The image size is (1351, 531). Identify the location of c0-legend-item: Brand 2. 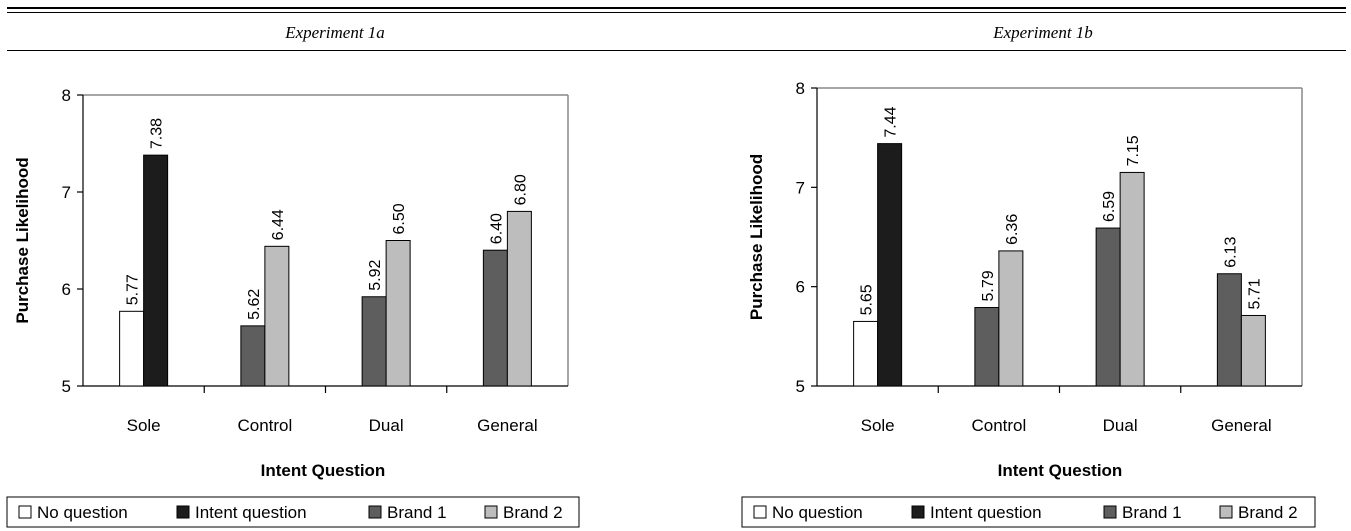
(533, 512).